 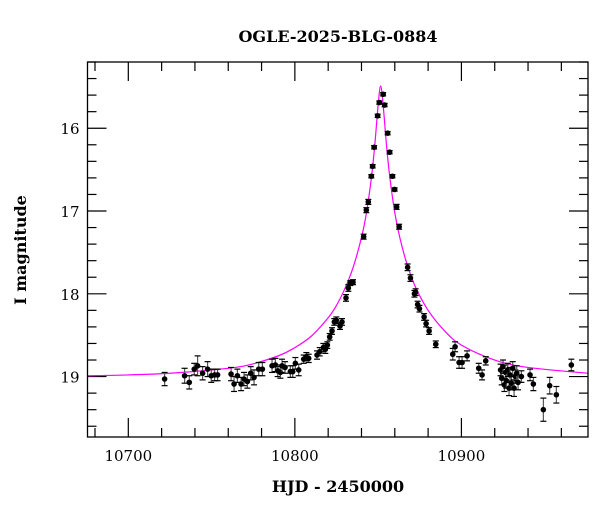 I want to click on x-tick-label: 10800, so click(x=295, y=456).